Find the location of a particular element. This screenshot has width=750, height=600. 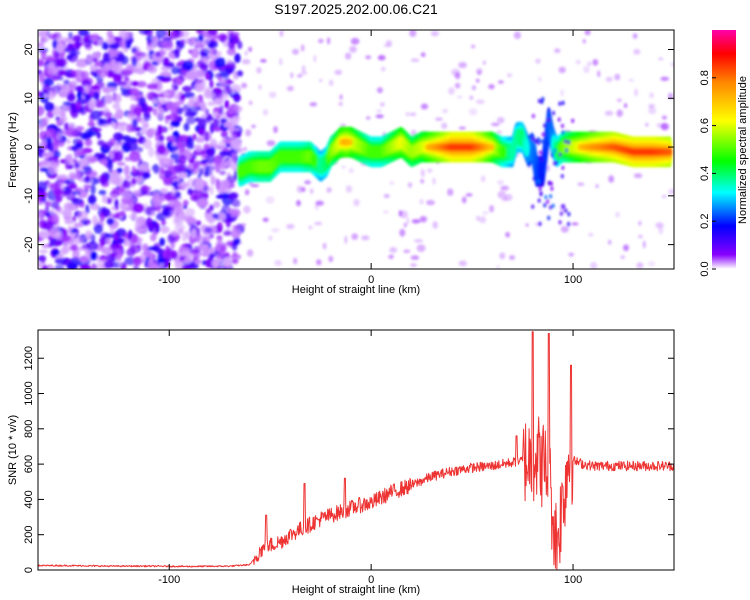

spectrogram-x-axis-label: Height of straight line (km) is located at coordinates (356, 290).